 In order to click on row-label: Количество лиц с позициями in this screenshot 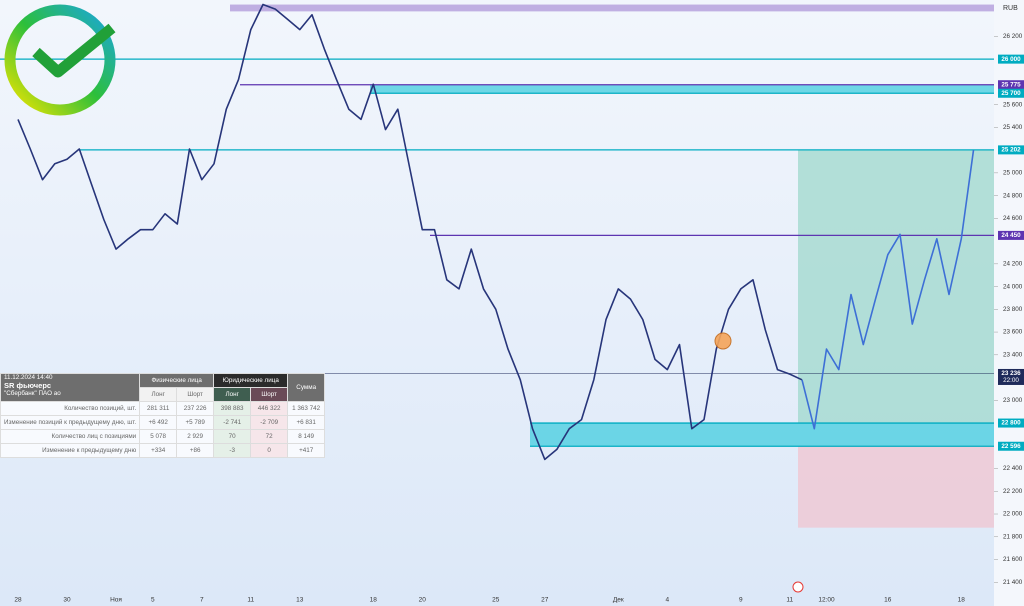, I will do `click(70, 436)`.